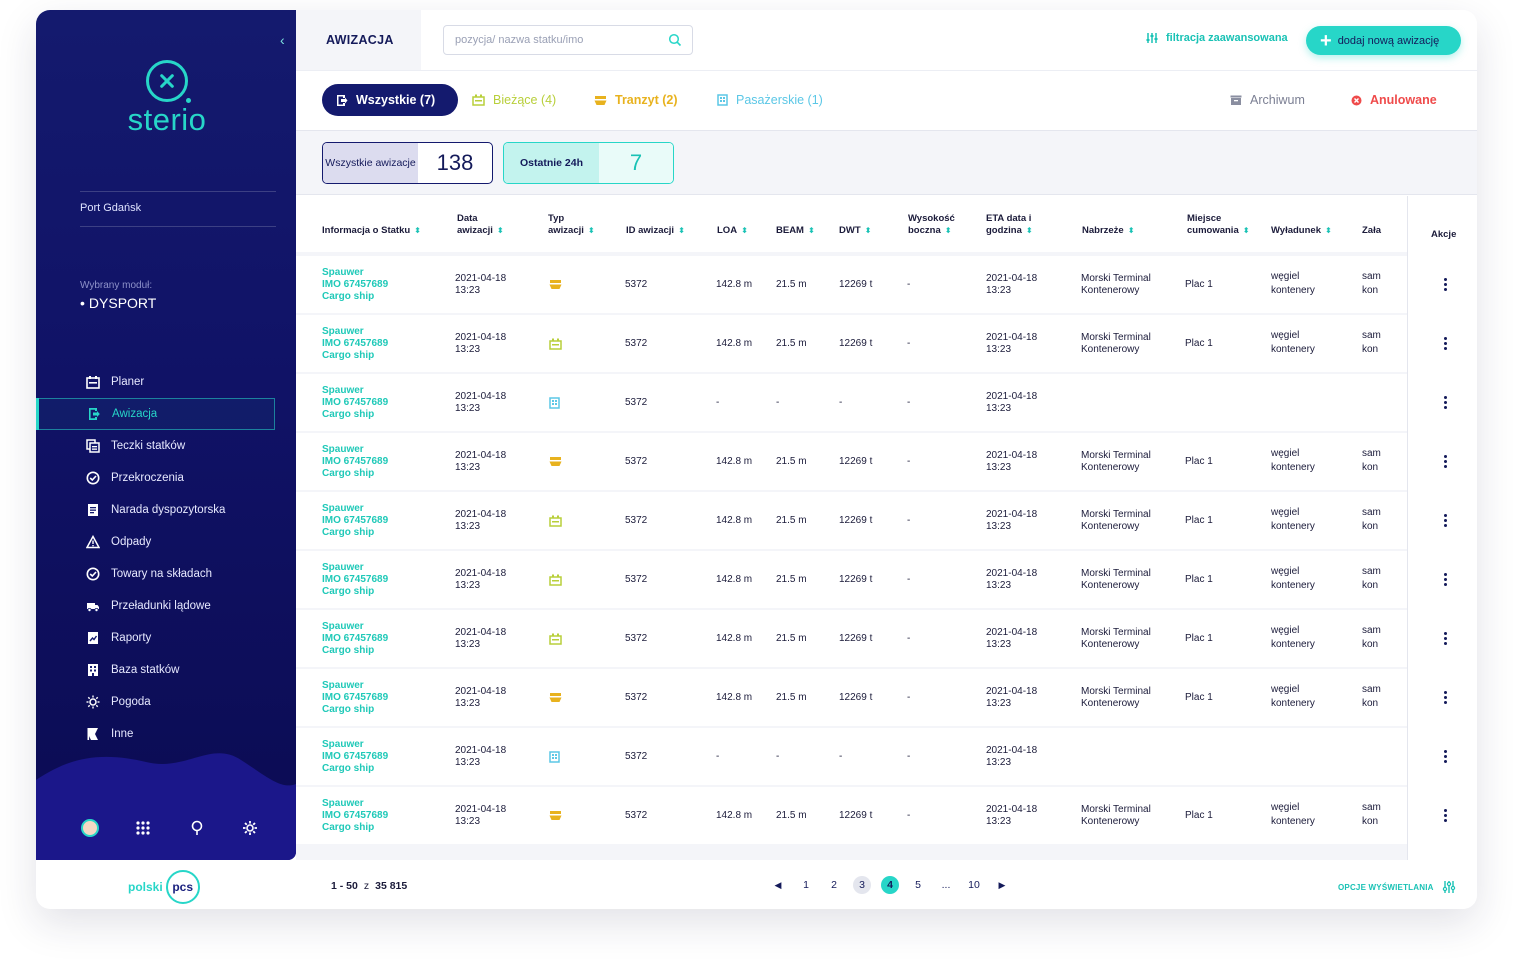 The image size is (1513, 971). What do you see at coordinates (1152, 38) in the screenshot?
I see `filter-sliders-icon` at bounding box center [1152, 38].